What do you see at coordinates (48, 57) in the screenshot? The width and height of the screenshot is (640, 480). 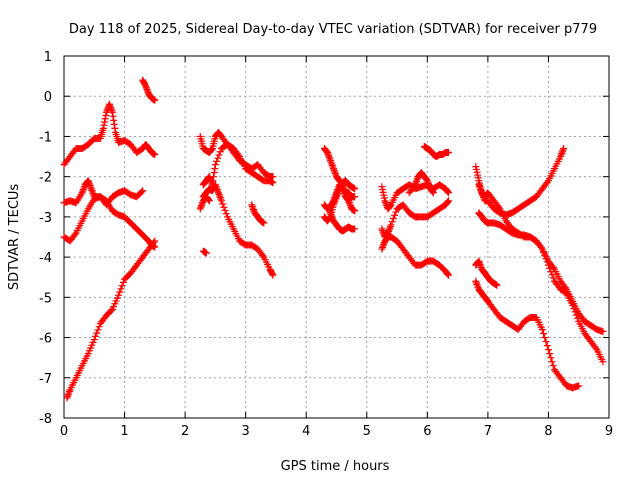 I see `y-tick-label: 1` at bounding box center [48, 57].